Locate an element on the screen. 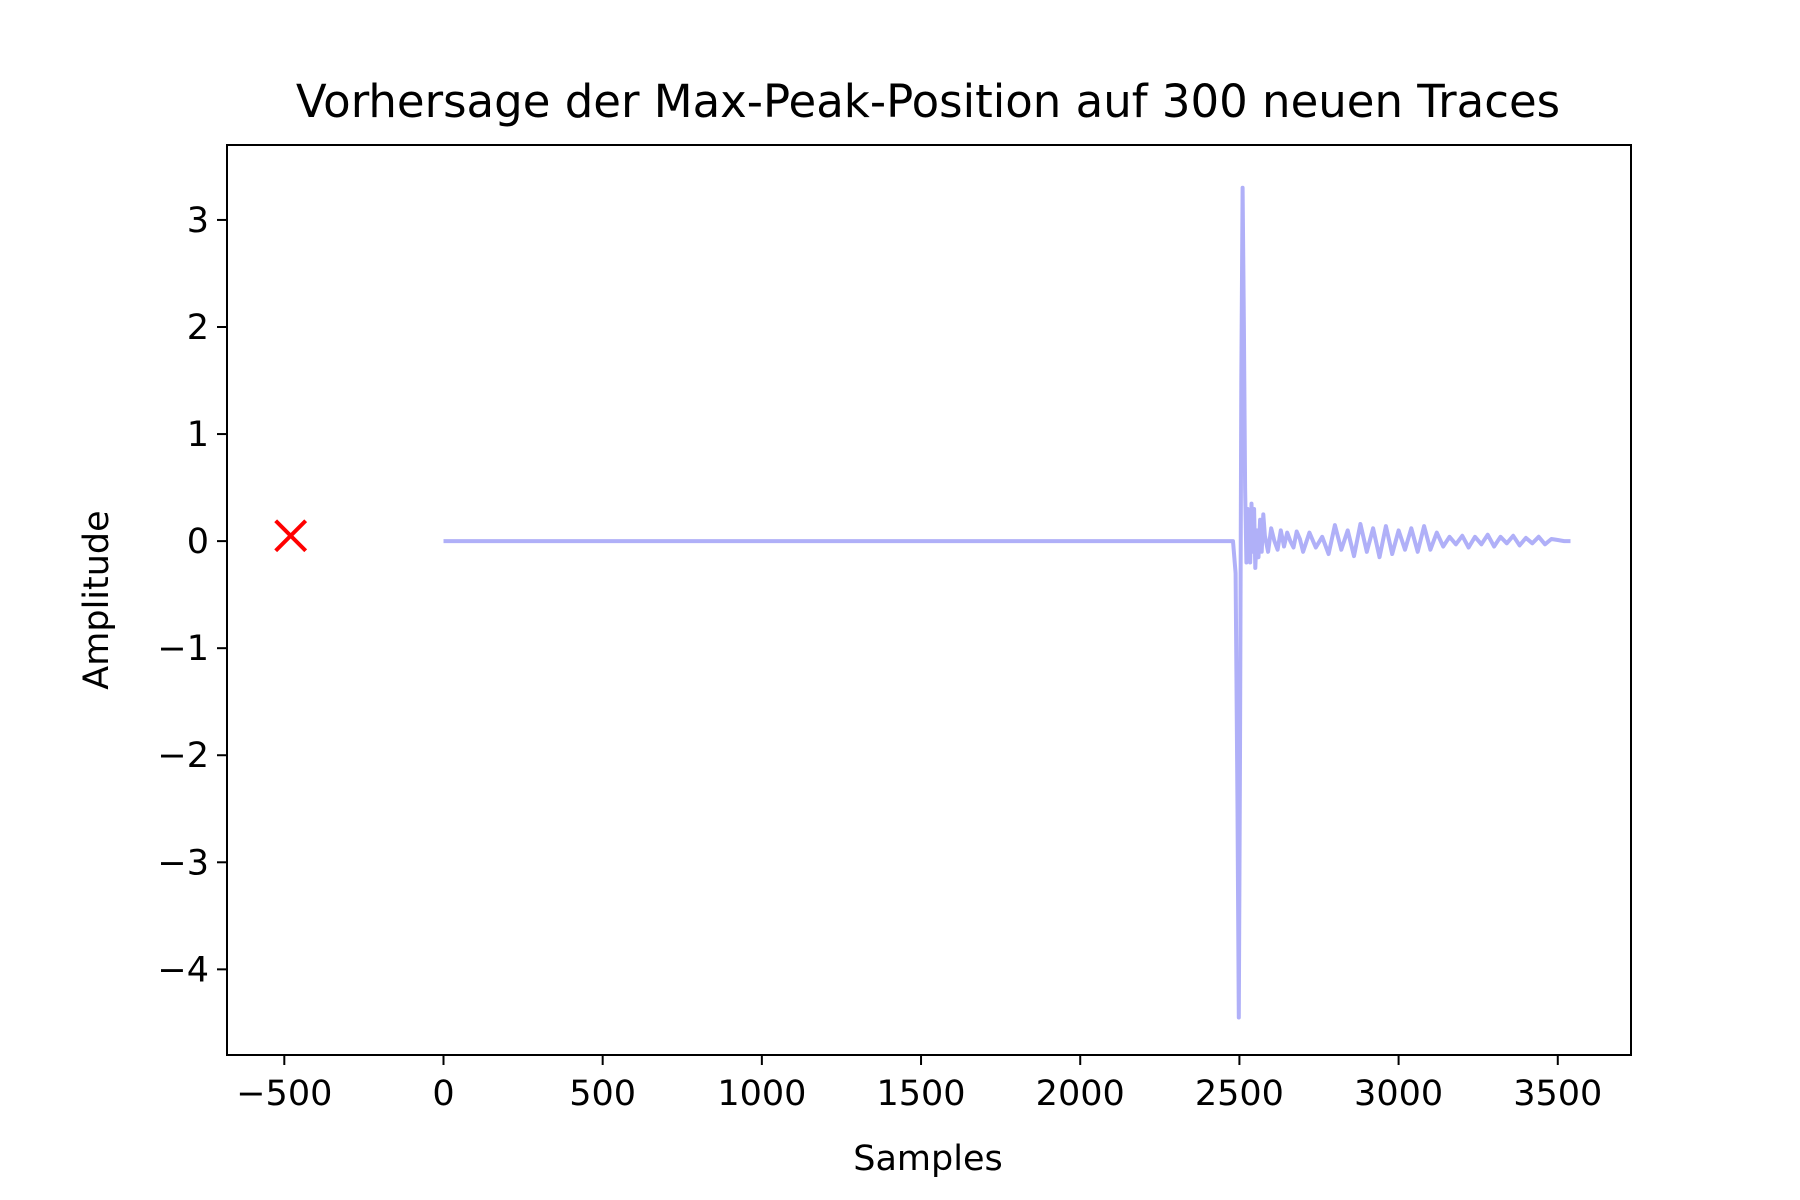 The height and width of the screenshot is (1200, 1800). x-tick-label: −500 is located at coordinates (284, 1094).